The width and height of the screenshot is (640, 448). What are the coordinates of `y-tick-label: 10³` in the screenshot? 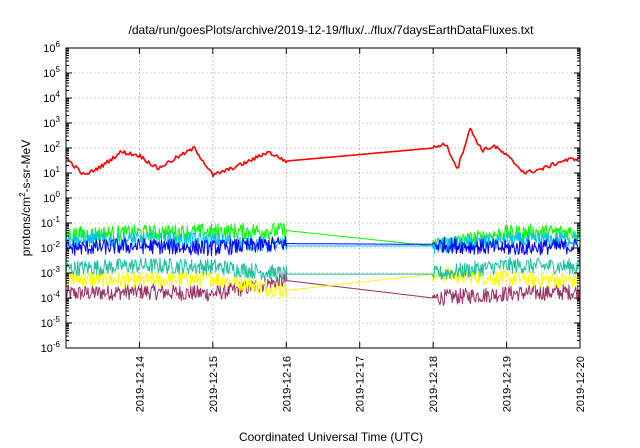 It's located at (51, 122).